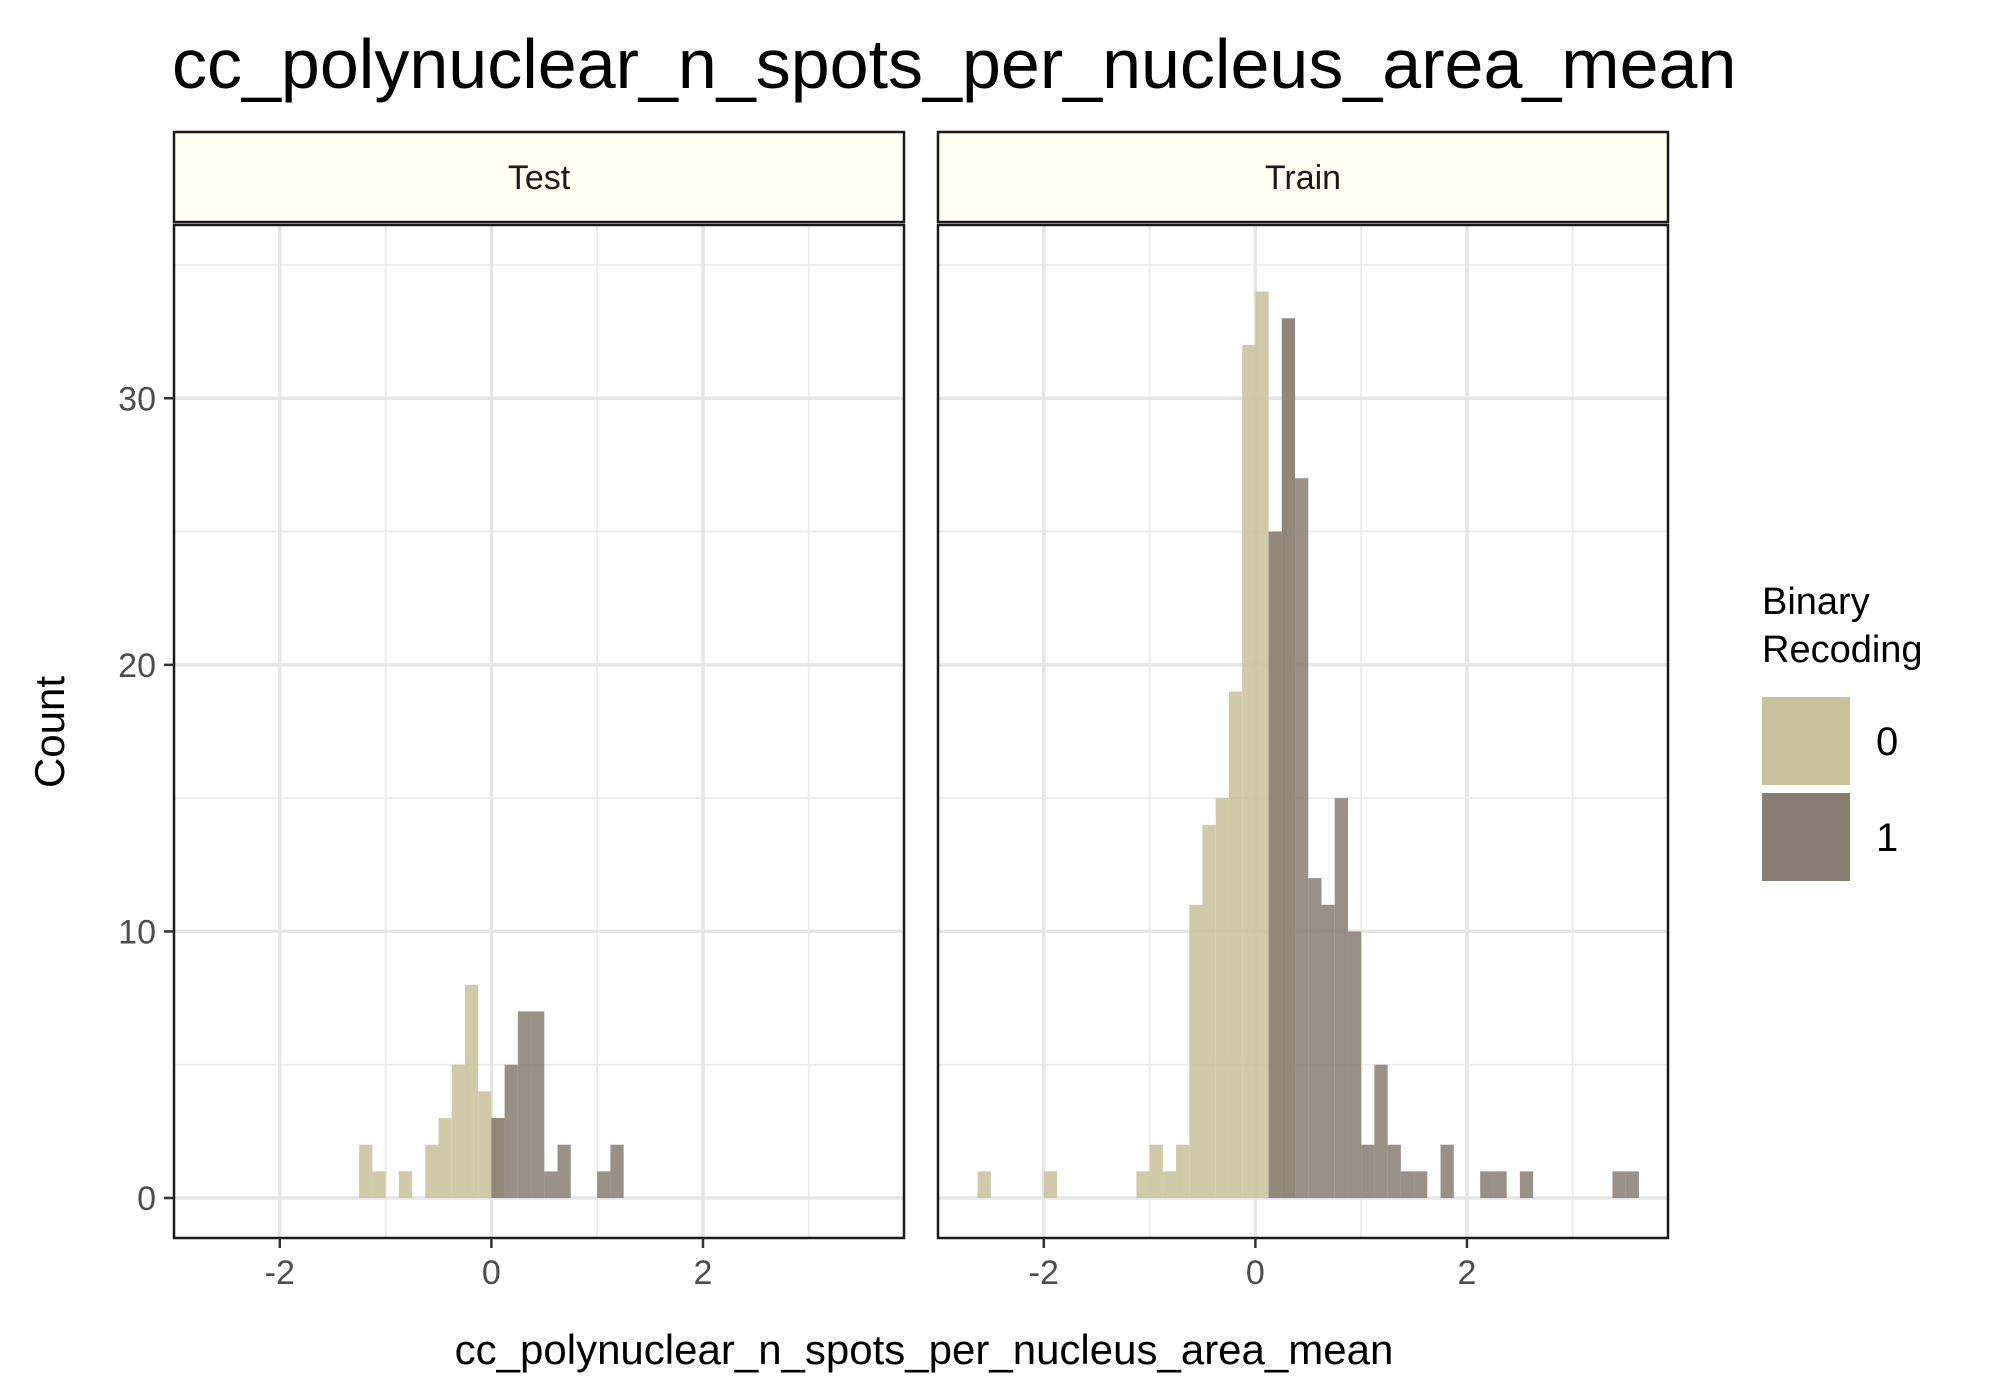 This screenshot has height=1400, width=2000. Describe the element at coordinates (137, 399) in the screenshot. I see `y-tick-label: 30` at that location.